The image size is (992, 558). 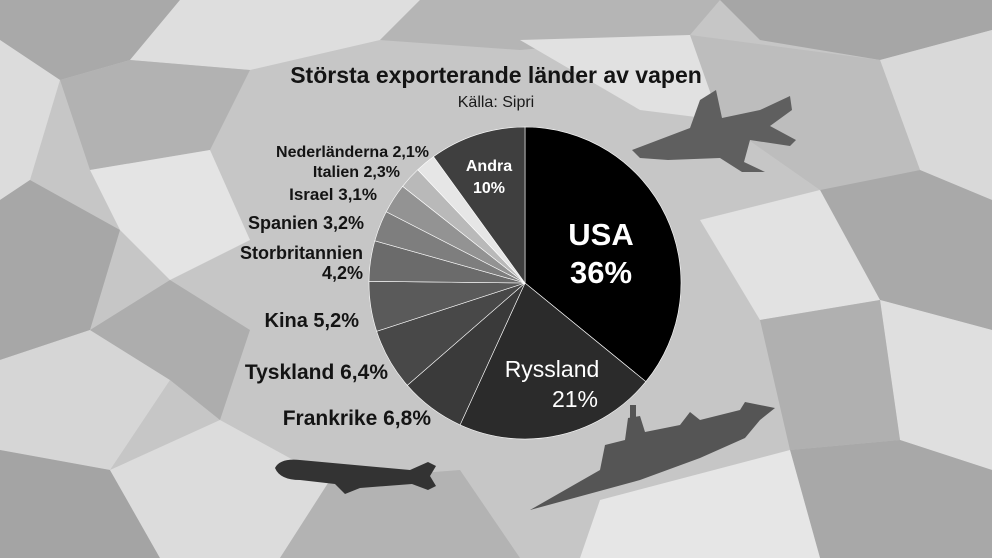 I want to click on pie-label-spanien: Spanien 3,2%, so click(x=306, y=223).